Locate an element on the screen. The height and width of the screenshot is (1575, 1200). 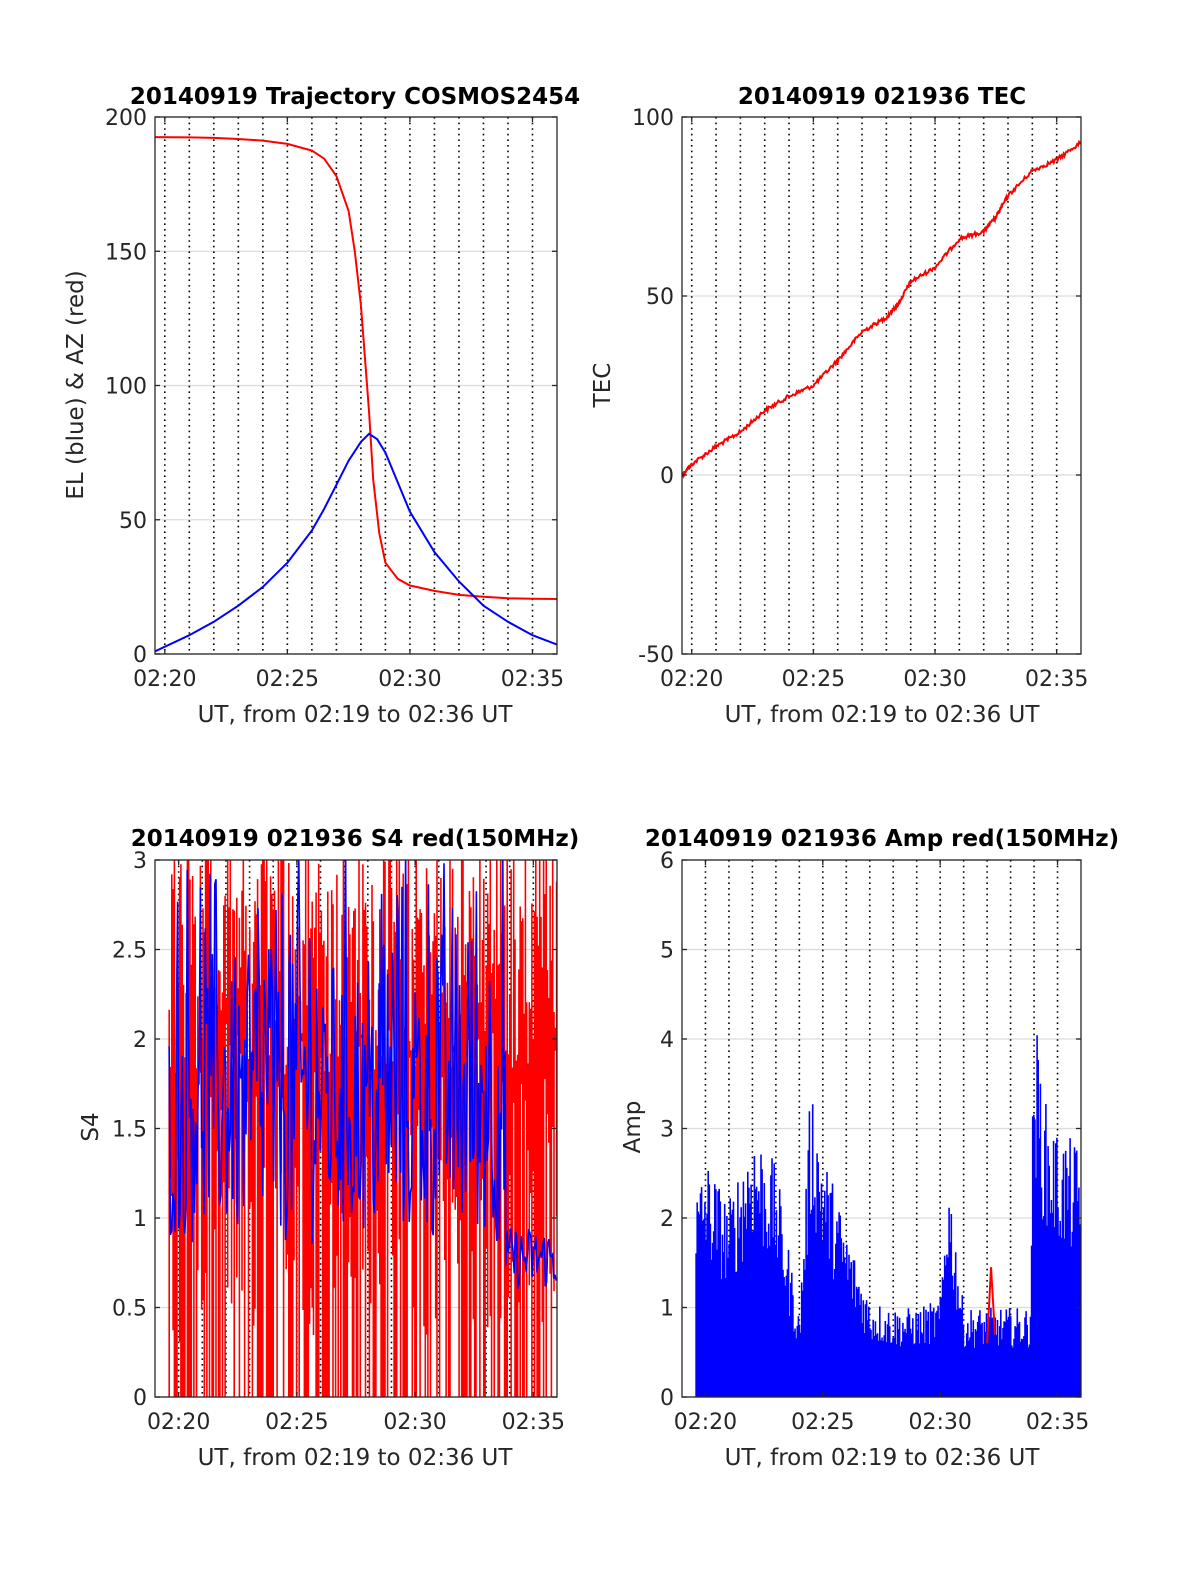
y-tick-label: 4 is located at coordinates (667, 1040).